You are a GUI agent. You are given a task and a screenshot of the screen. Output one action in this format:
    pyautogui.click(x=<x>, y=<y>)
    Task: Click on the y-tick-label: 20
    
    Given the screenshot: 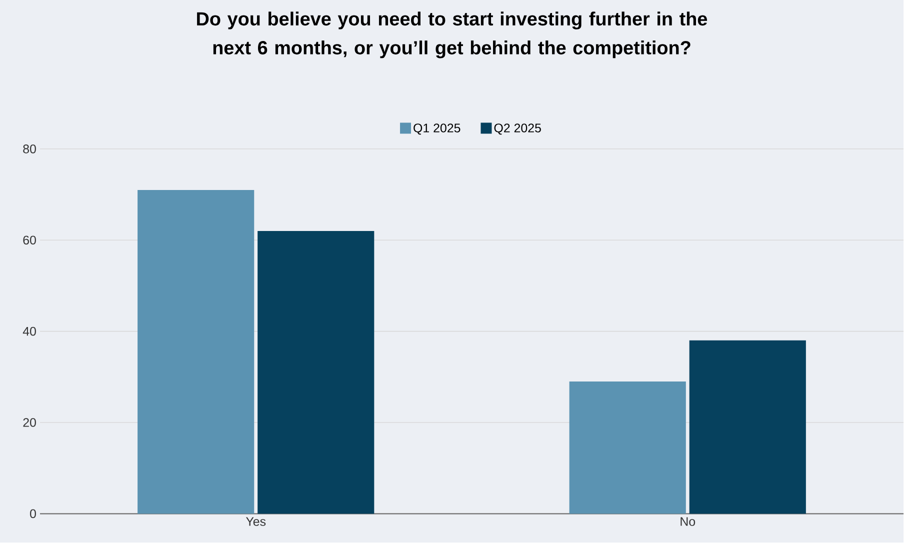 What is the action you would take?
    pyautogui.click(x=29, y=423)
    